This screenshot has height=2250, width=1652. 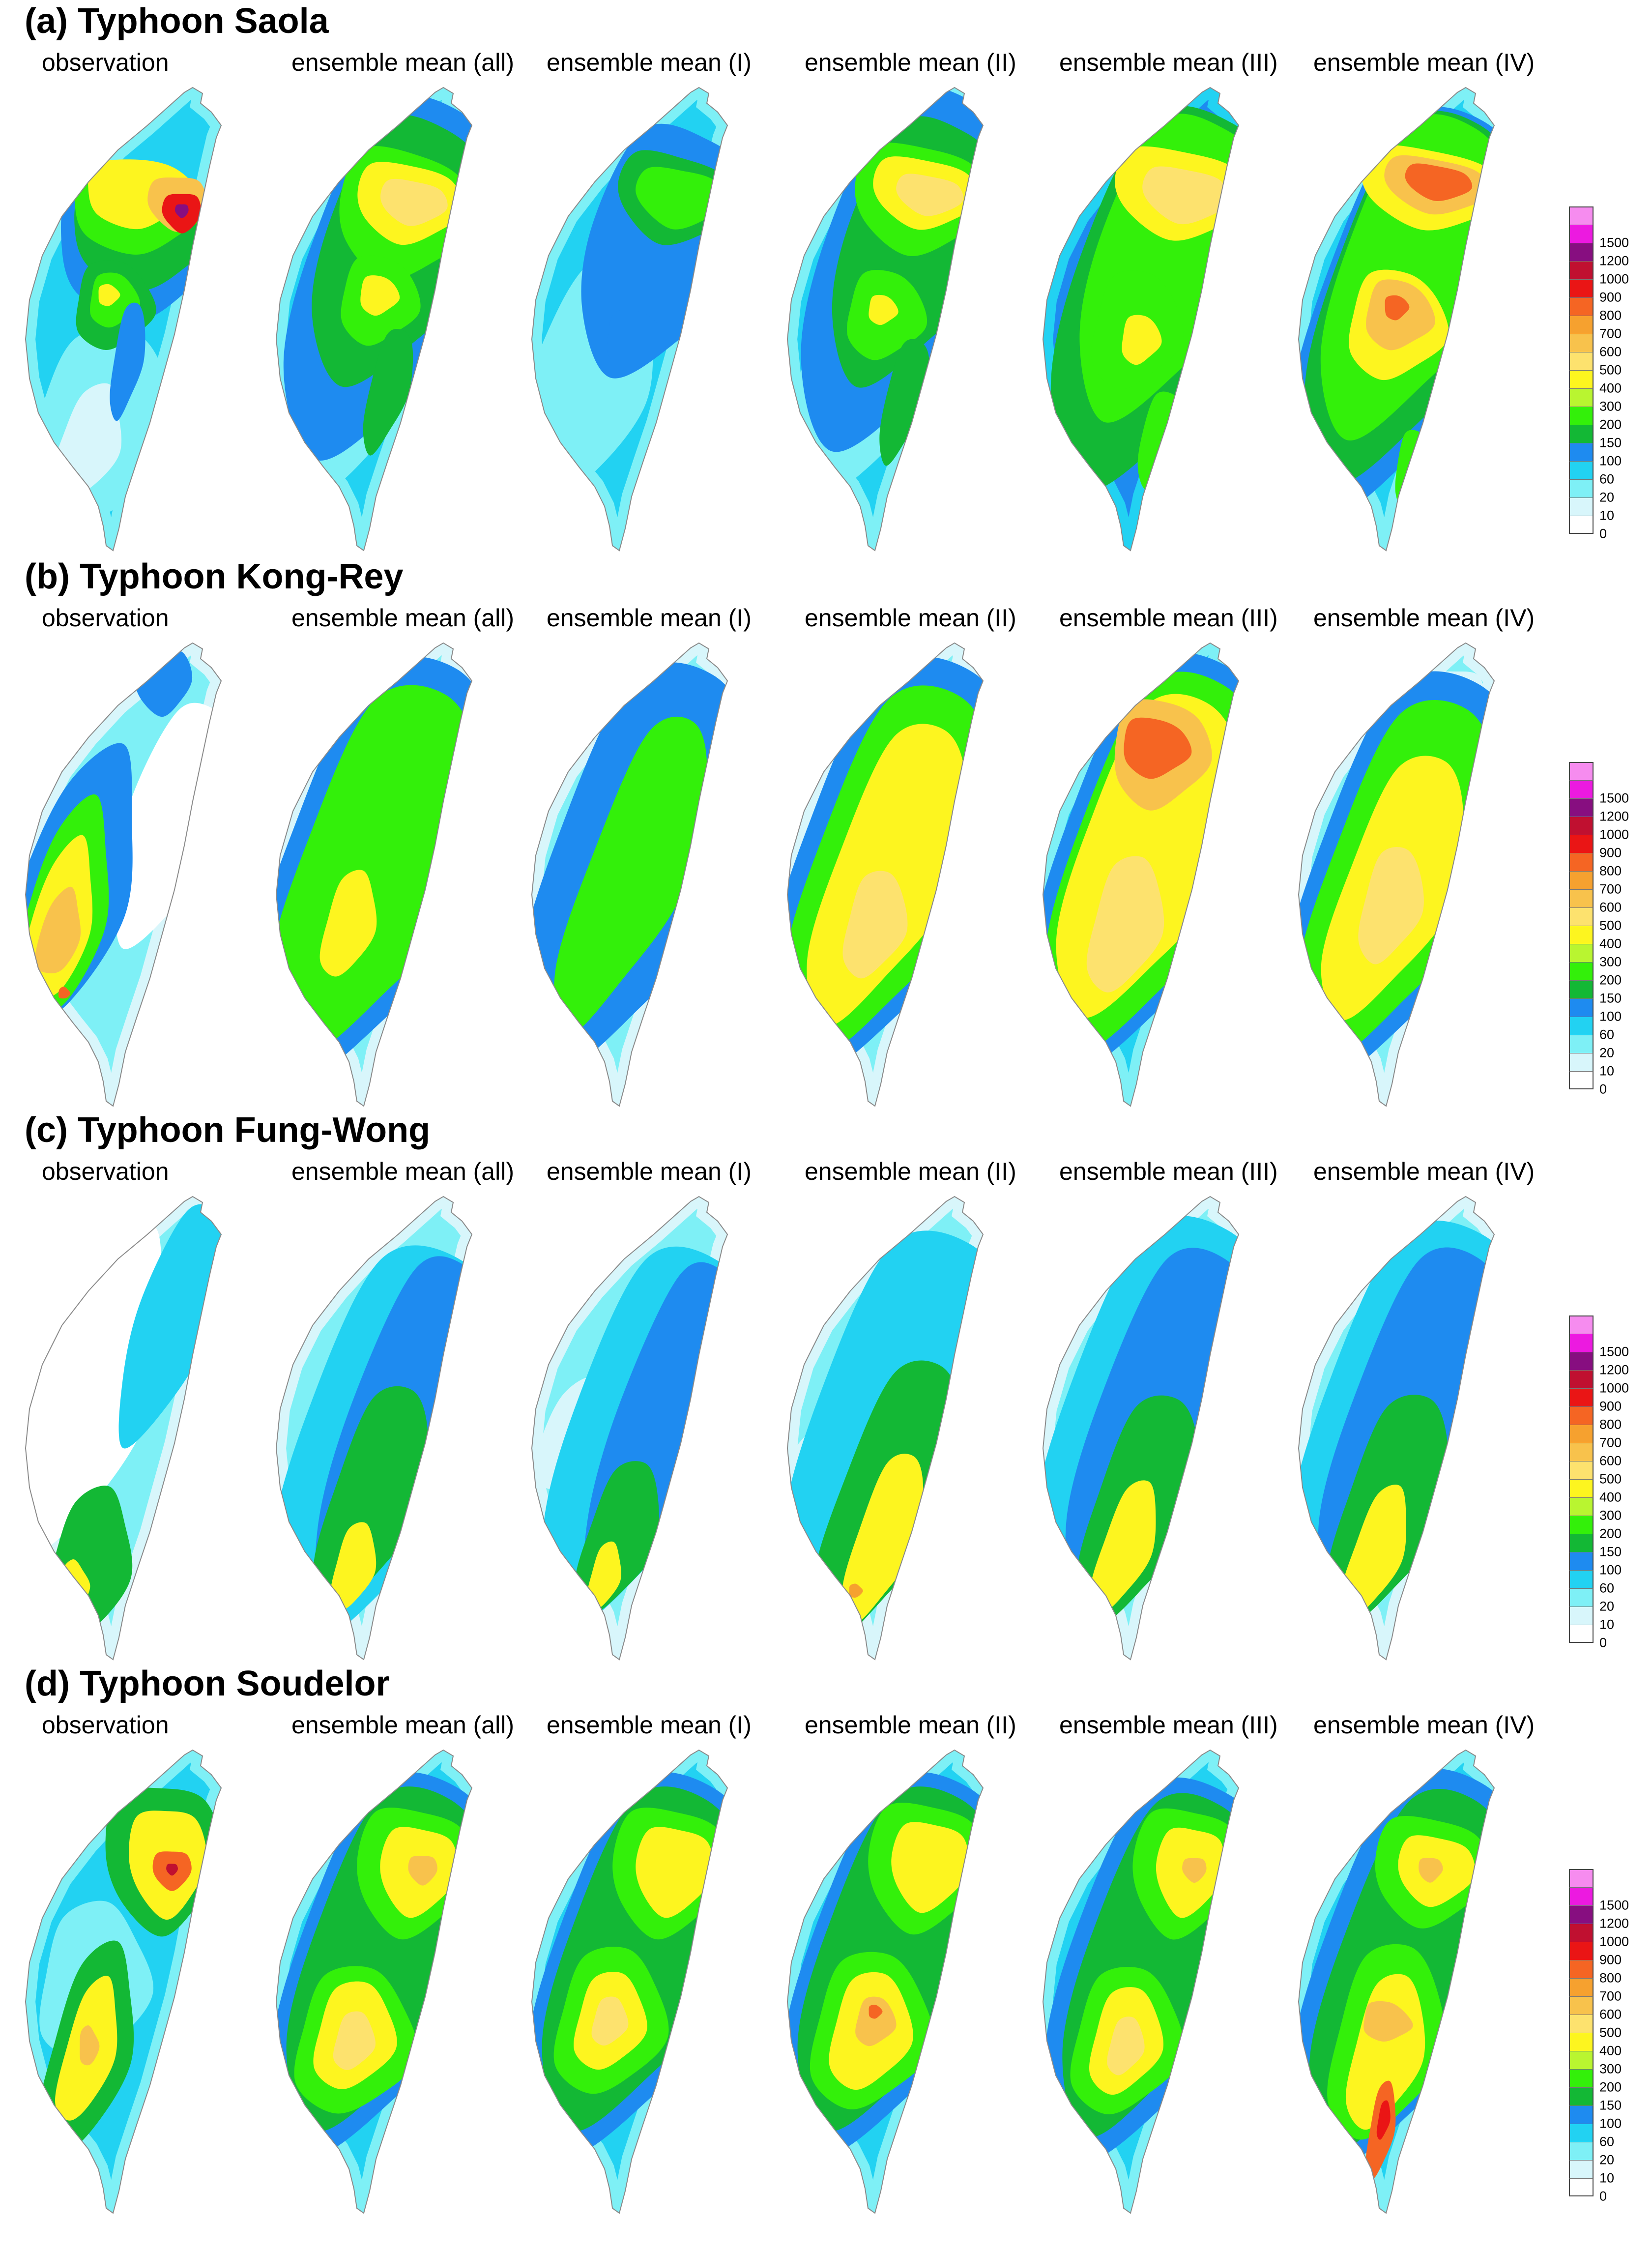 What do you see at coordinates (207, 1683) in the screenshot?
I see `panel-title: (d) Typhoon Soudelor` at bounding box center [207, 1683].